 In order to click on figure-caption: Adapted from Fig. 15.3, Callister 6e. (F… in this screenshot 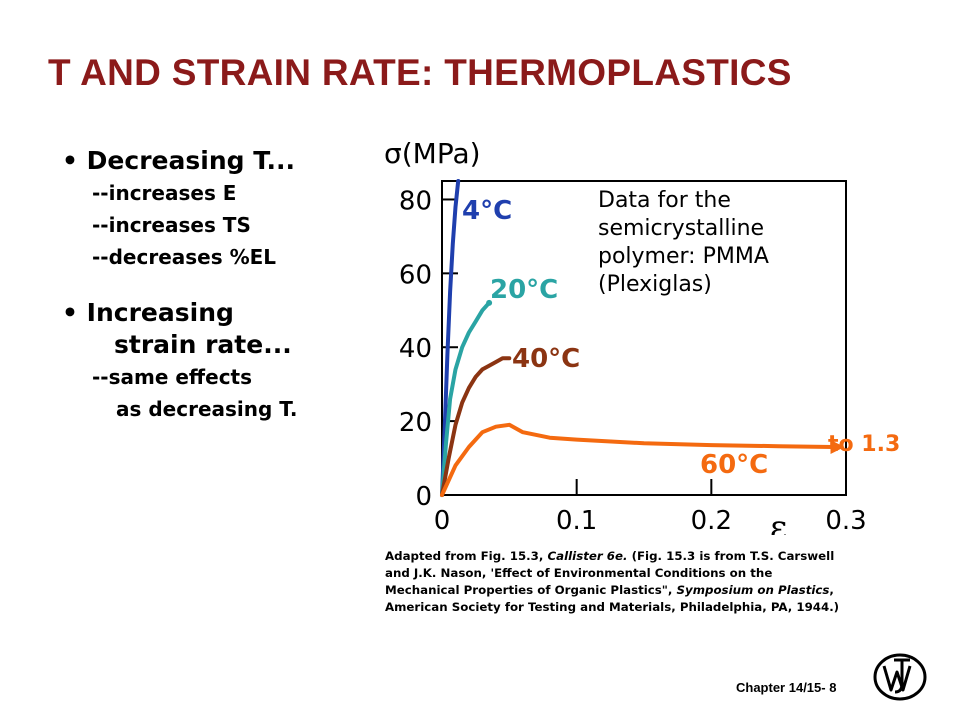, I will do `click(612, 581)`.